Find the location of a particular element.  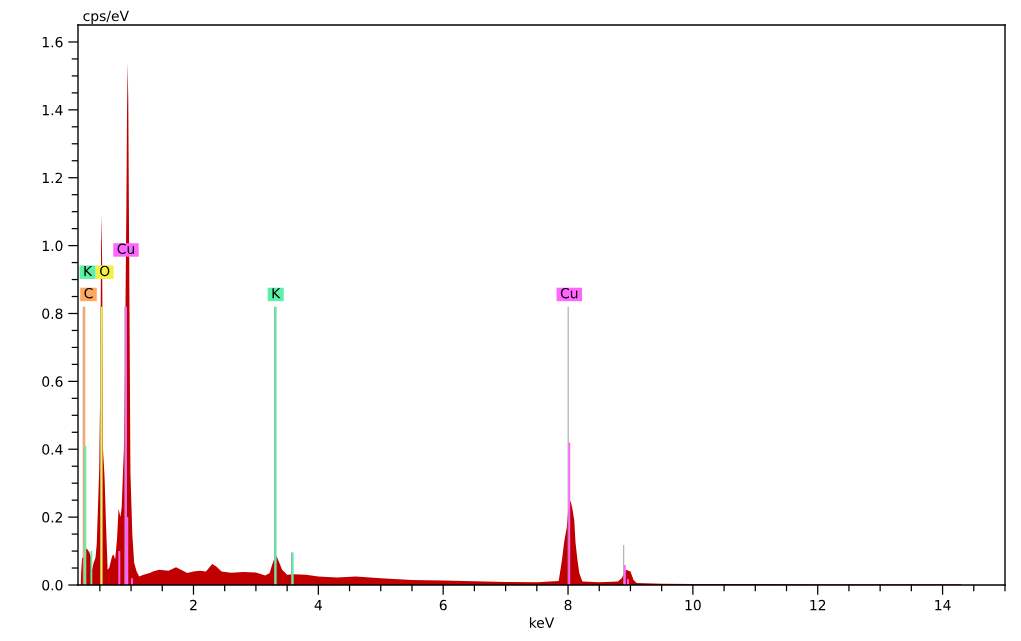

y-tick-label: 0.0 is located at coordinates (52, 585).